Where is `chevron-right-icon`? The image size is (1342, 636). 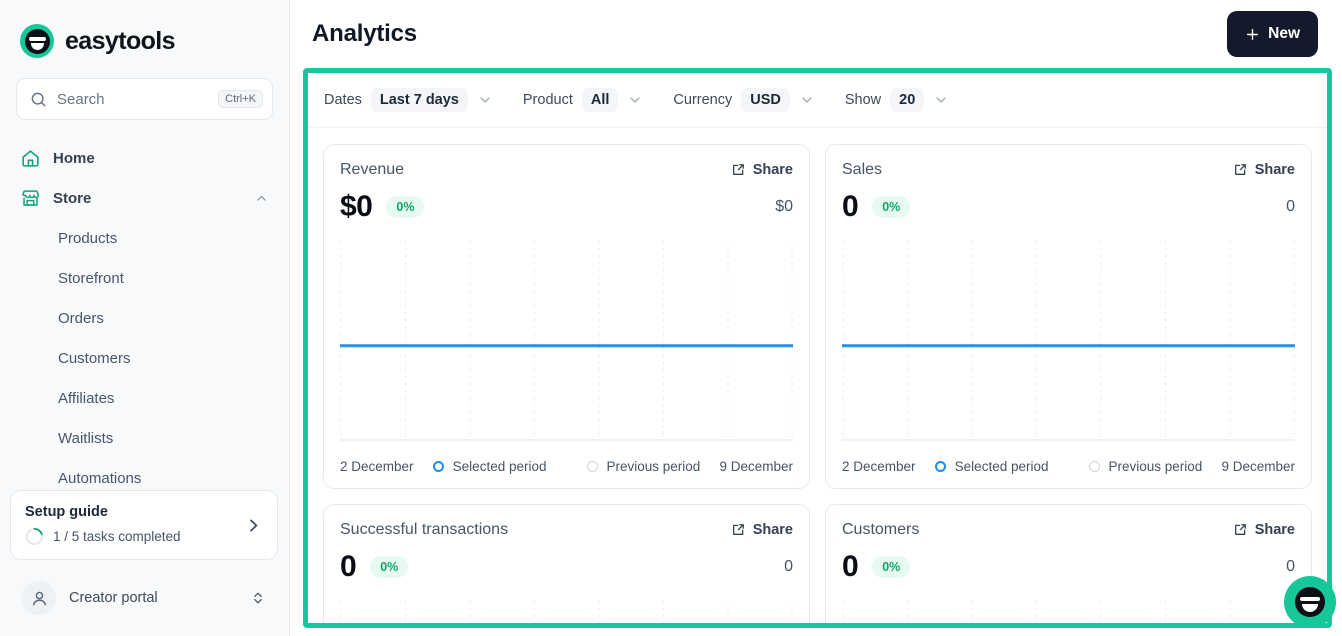
chevron-right-icon is located at coordinates (250, 525).